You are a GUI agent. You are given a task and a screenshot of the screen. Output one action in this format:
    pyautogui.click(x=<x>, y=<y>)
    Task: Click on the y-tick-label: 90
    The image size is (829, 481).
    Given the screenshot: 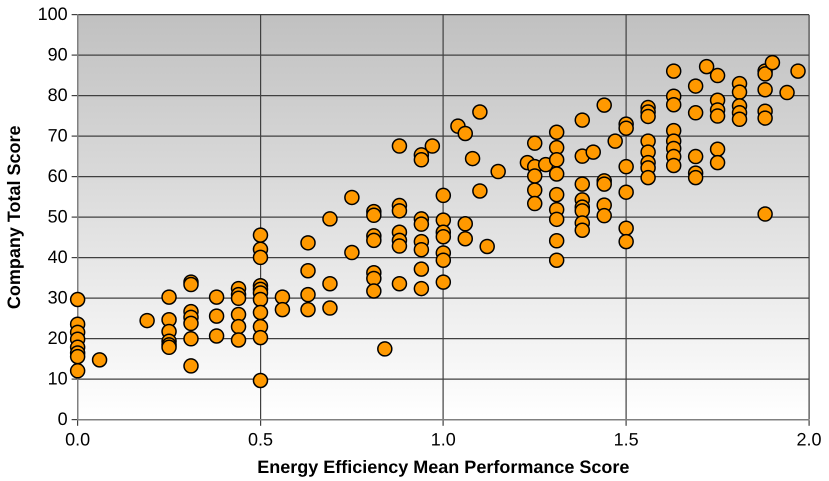 What is the action you would take?
    pyautogui.click(x=58, y=54)
    